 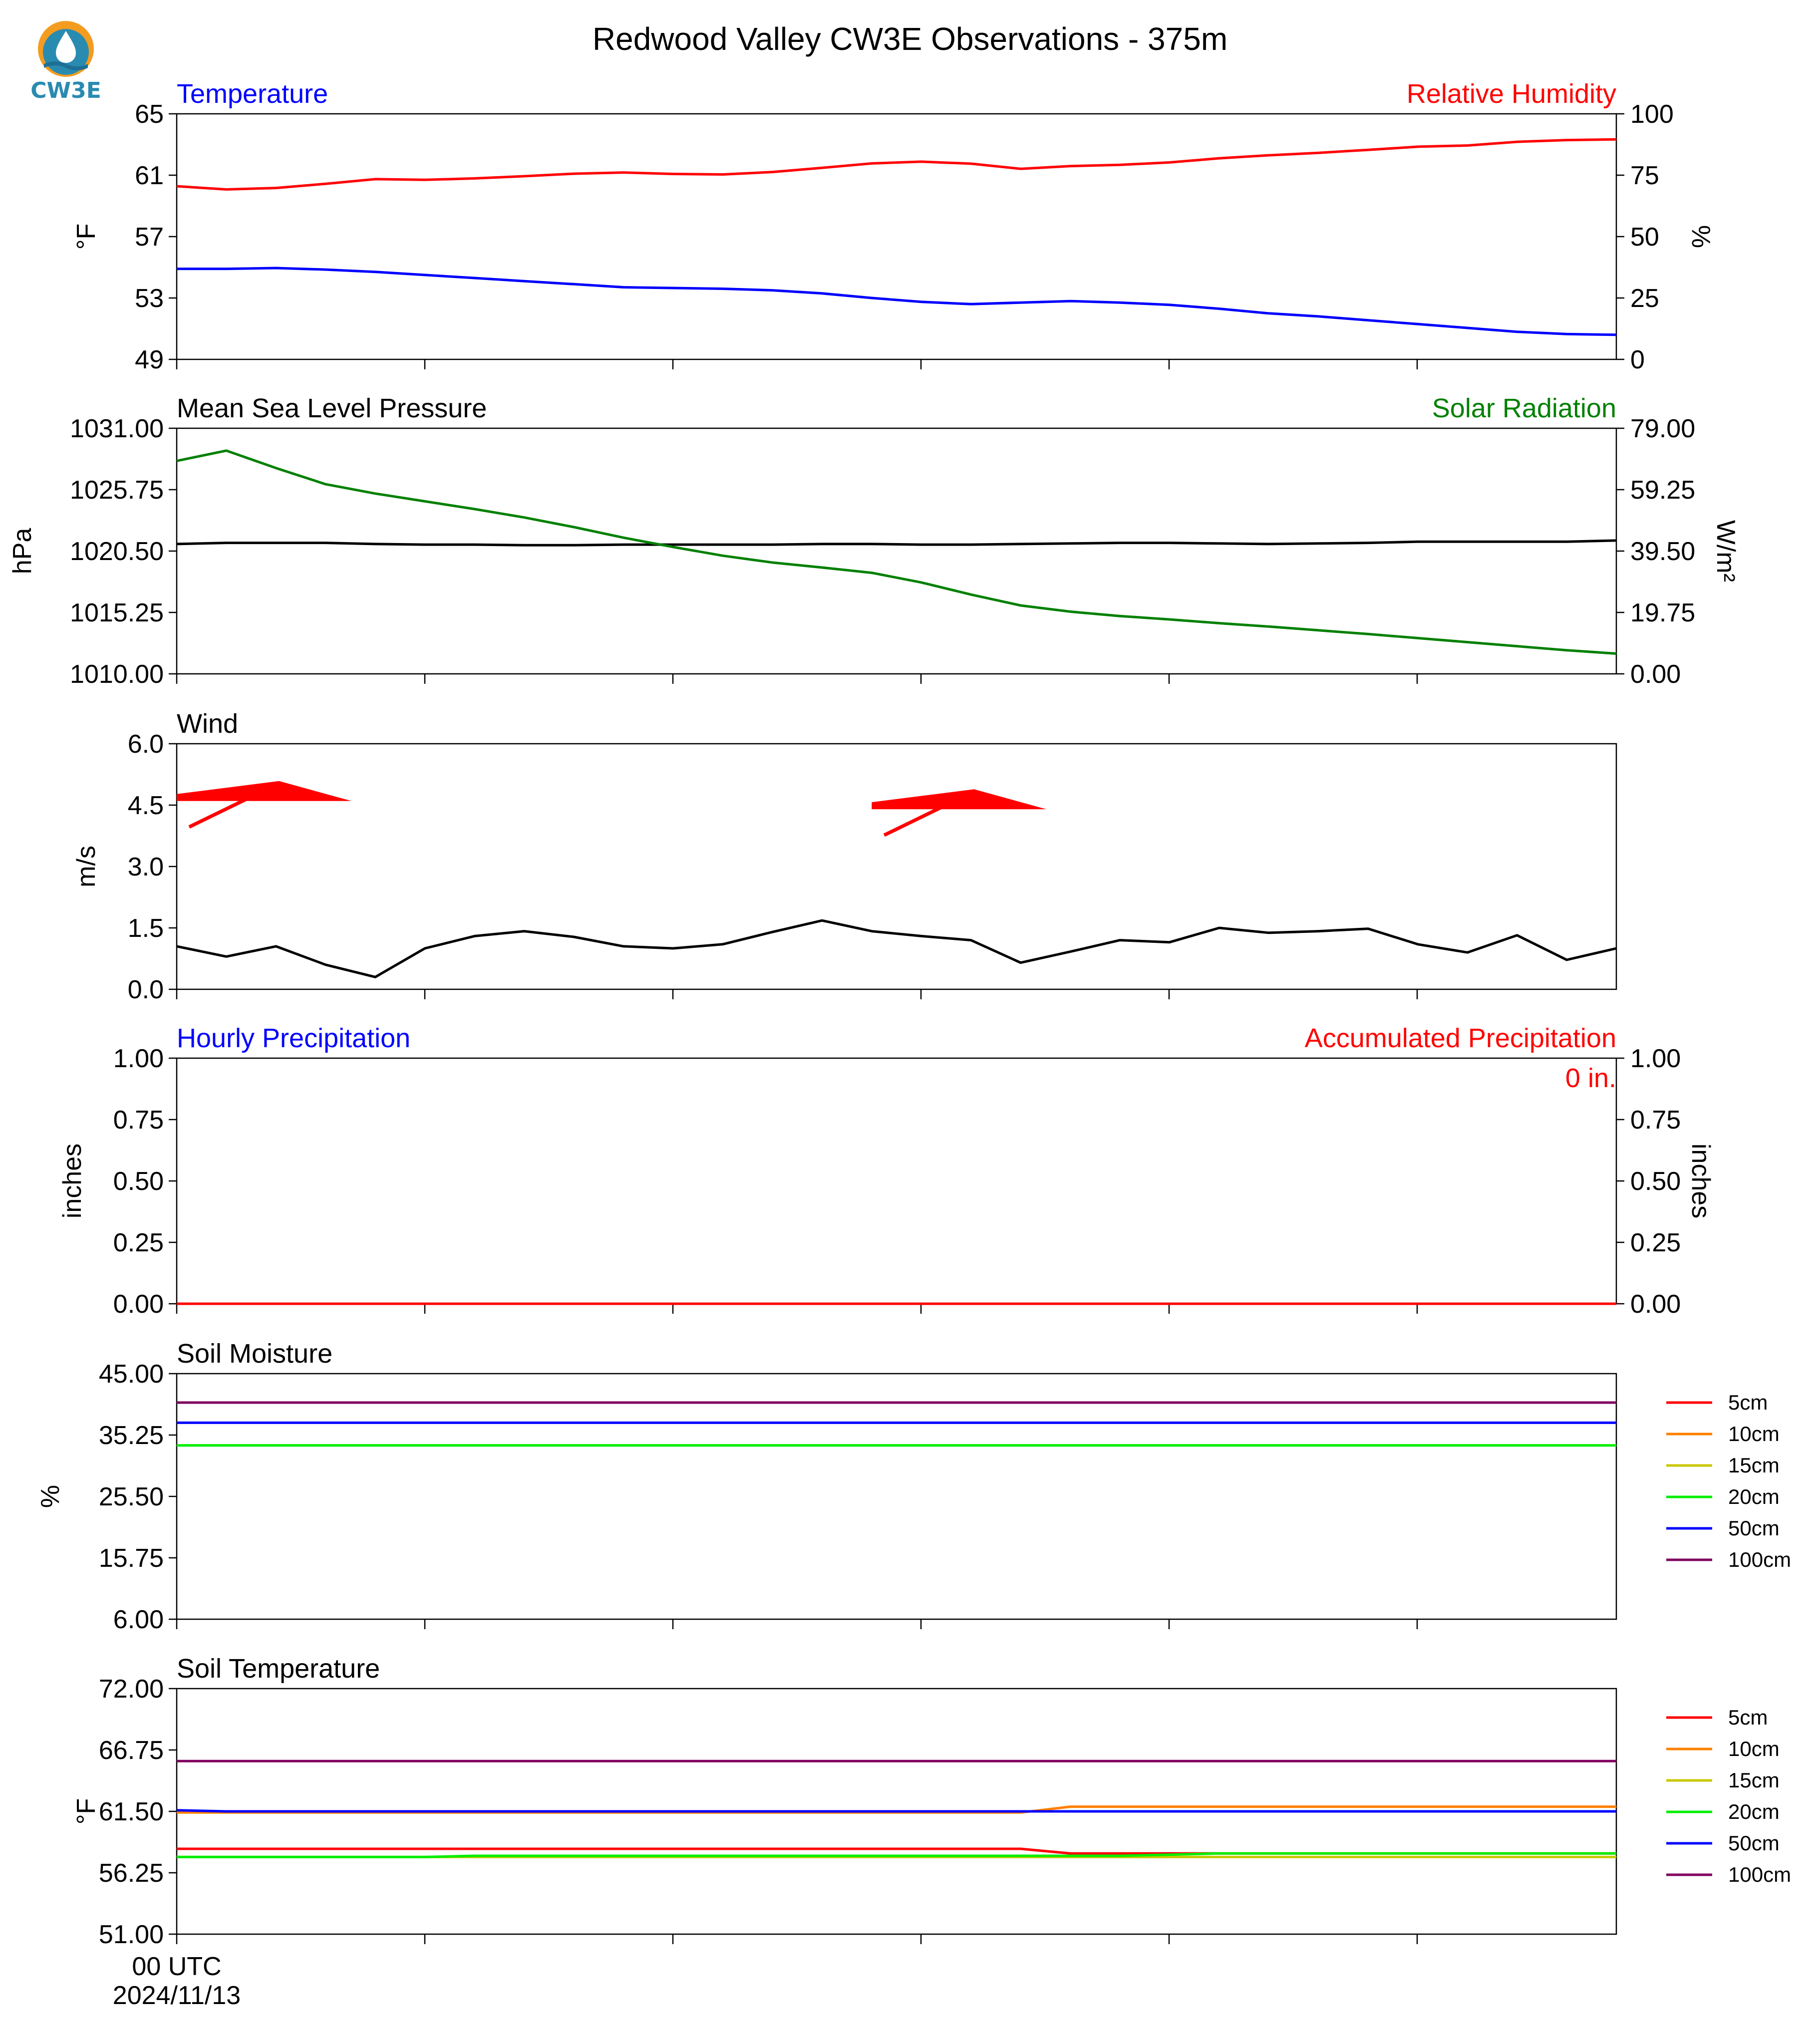 I want to click on y-tick-label: 6.00, so click(x=138, y=1619).